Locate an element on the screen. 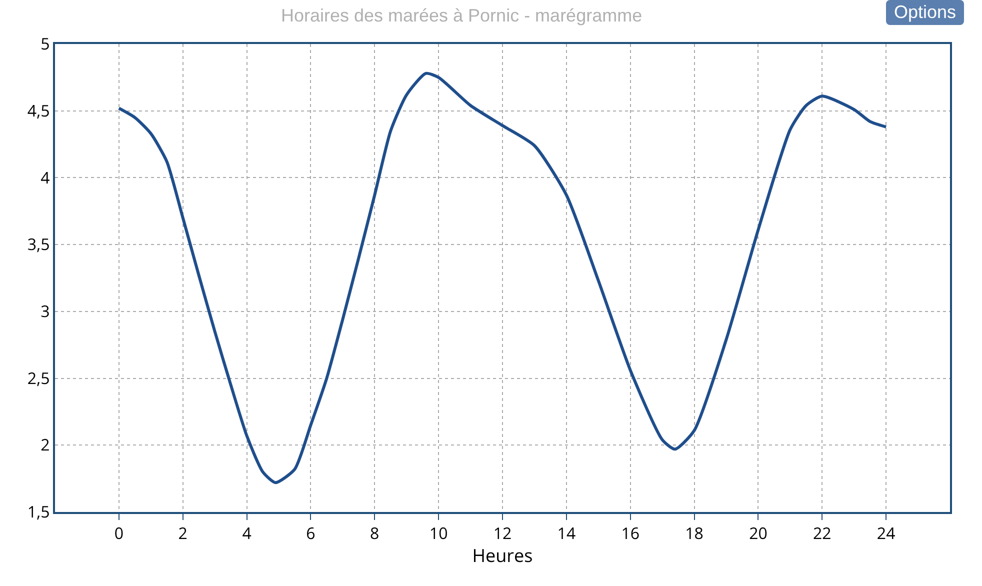 Image resolution: width=982 pixels, height=586 pixels. y-tick-label: 1,5 is located at coordinates (38, 511).